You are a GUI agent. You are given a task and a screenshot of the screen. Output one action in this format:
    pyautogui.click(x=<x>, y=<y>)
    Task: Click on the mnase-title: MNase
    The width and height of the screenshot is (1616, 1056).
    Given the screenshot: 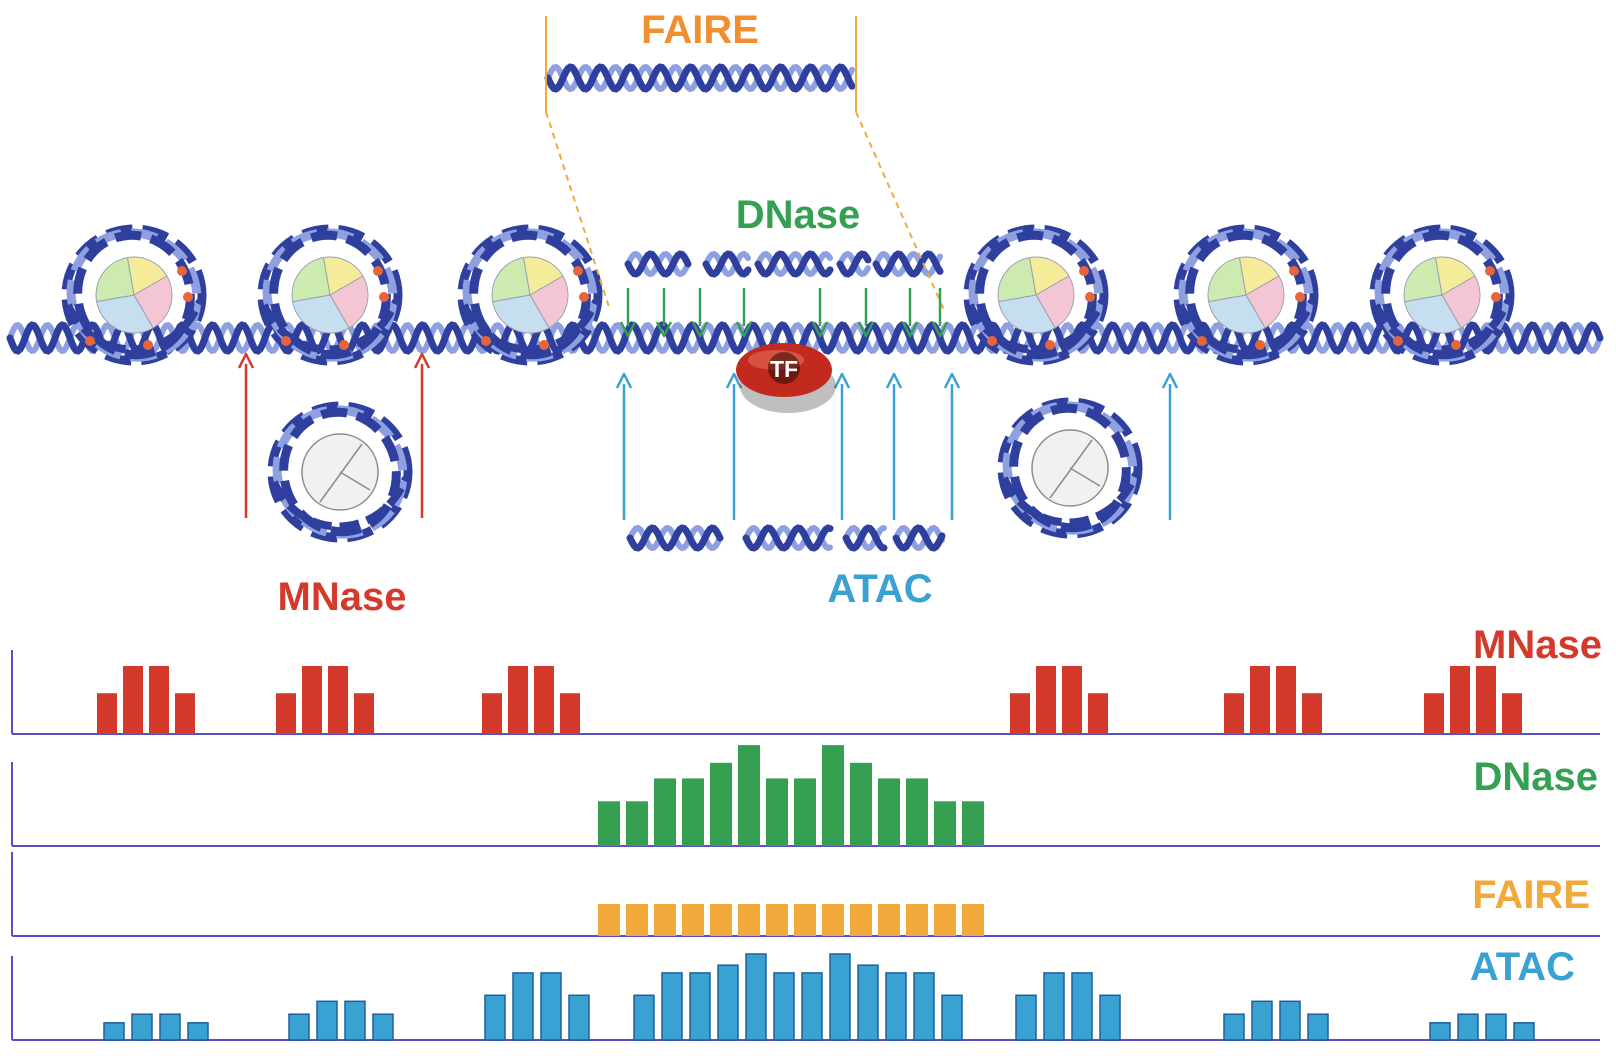 What is the action you would take?
    pyautogui.click(x=342, y=597)
    